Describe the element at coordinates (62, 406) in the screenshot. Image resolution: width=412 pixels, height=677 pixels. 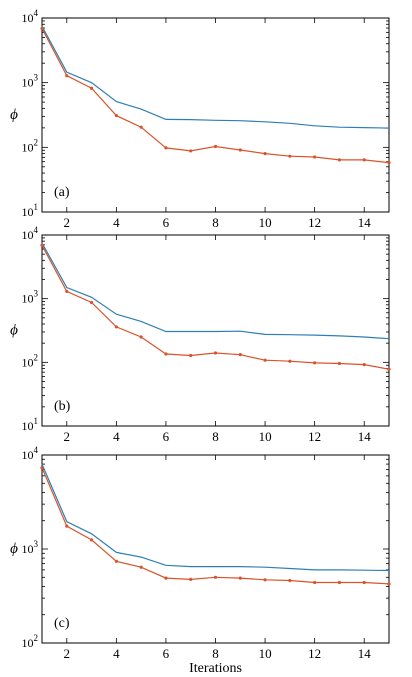
I see `panel-label: (b)` at that location.